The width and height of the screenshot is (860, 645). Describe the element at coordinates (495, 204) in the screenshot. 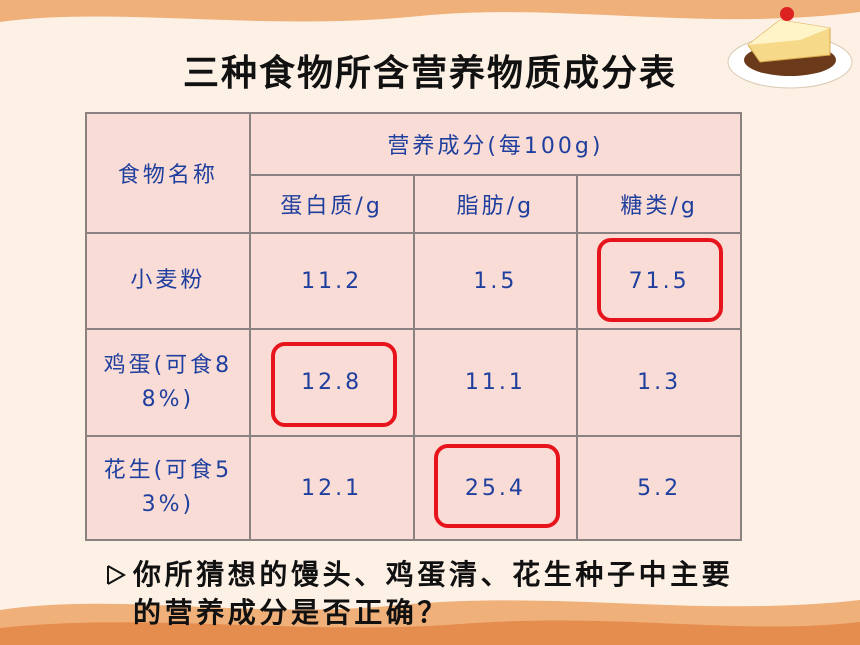

I see `header-cell: 脂肪/g` at that location.